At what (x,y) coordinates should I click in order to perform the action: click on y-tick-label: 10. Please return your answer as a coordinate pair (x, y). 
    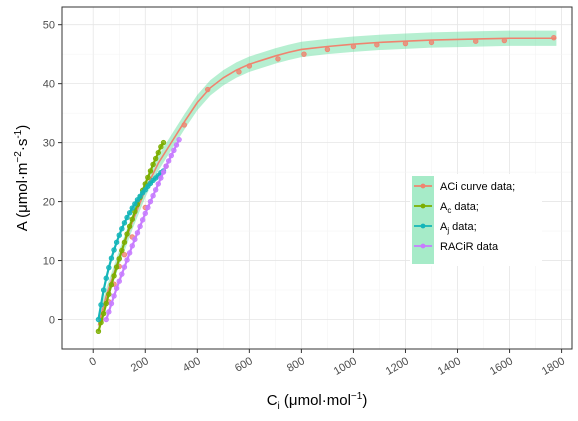
    Looking at the image, I should click on (49, 262).